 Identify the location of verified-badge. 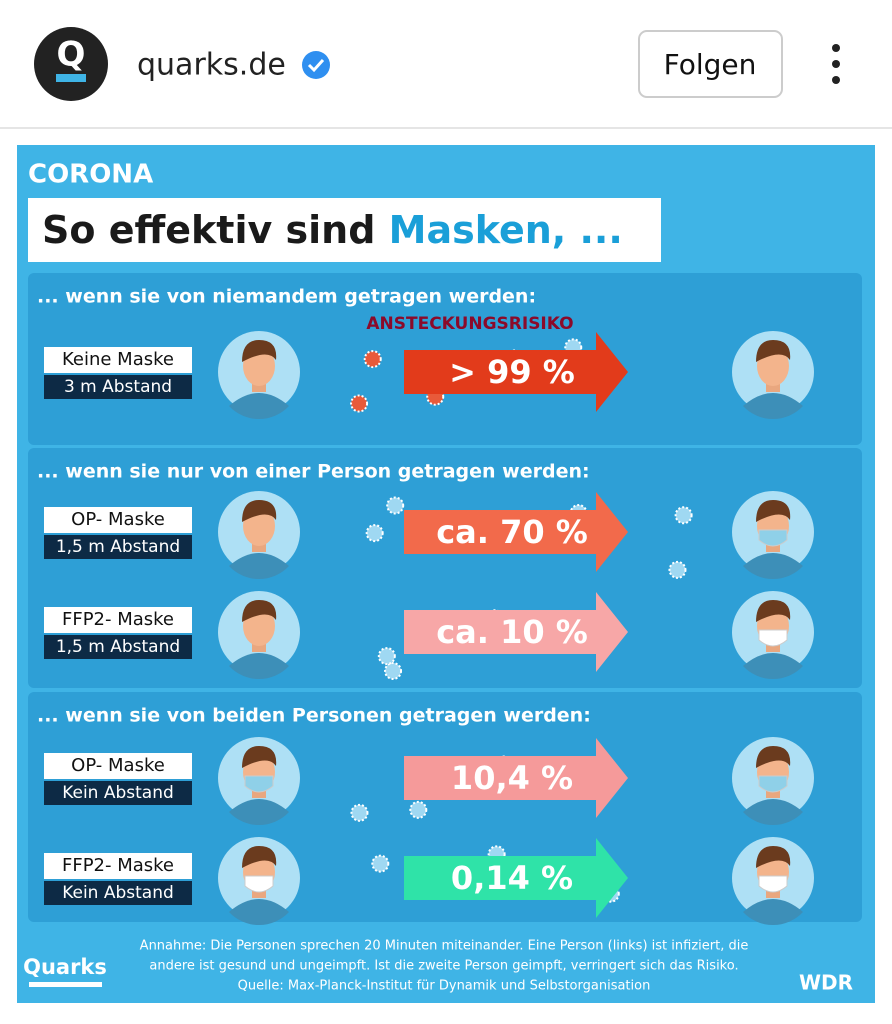
(316, 65).